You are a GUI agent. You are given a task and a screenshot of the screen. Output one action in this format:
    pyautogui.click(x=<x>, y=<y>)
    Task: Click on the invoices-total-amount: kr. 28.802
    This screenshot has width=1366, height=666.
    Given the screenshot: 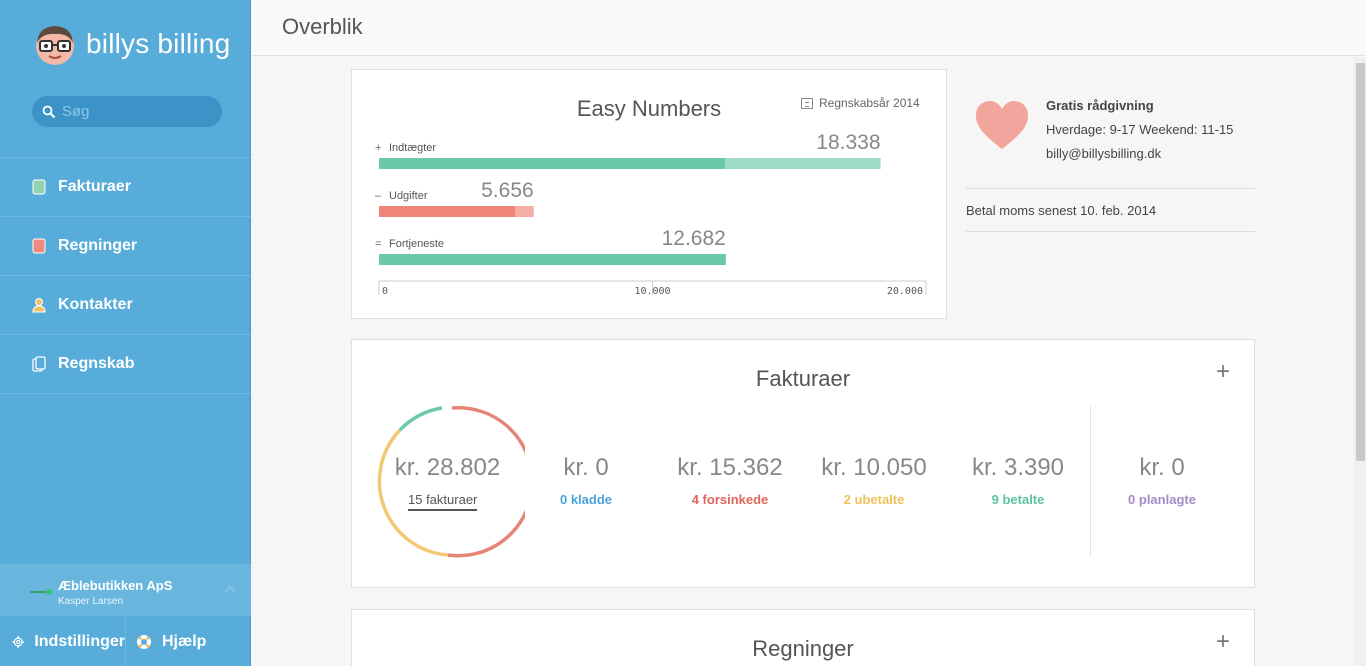 What is the action you would take?
    pyautogui.click(x=447, y=467)
    